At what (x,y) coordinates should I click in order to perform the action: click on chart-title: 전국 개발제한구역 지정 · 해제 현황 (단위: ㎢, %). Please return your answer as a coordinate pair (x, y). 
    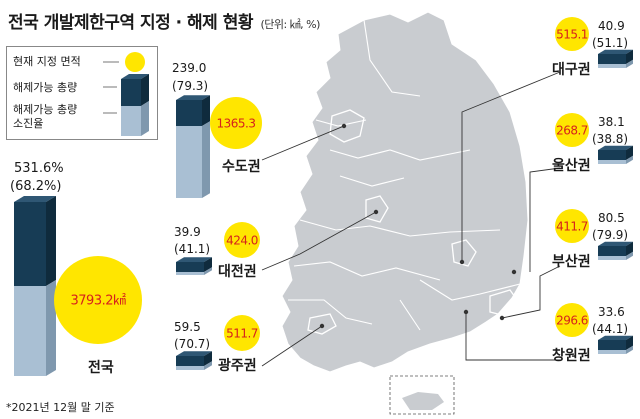
    Looking at the image, I should click on (164, 20).